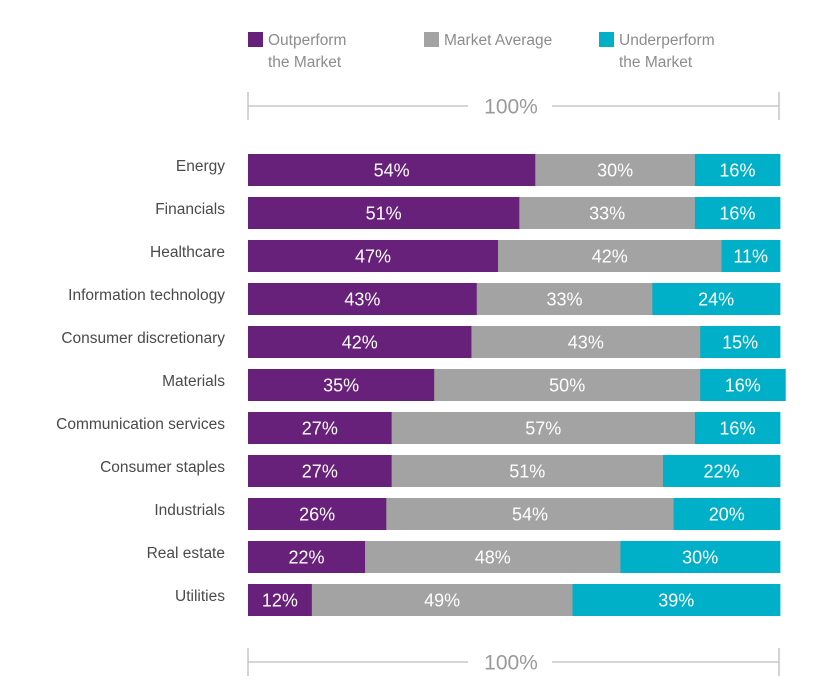  I want to click on data-label-real-estate-underperform-the-market: 30%, so click(700, 558).